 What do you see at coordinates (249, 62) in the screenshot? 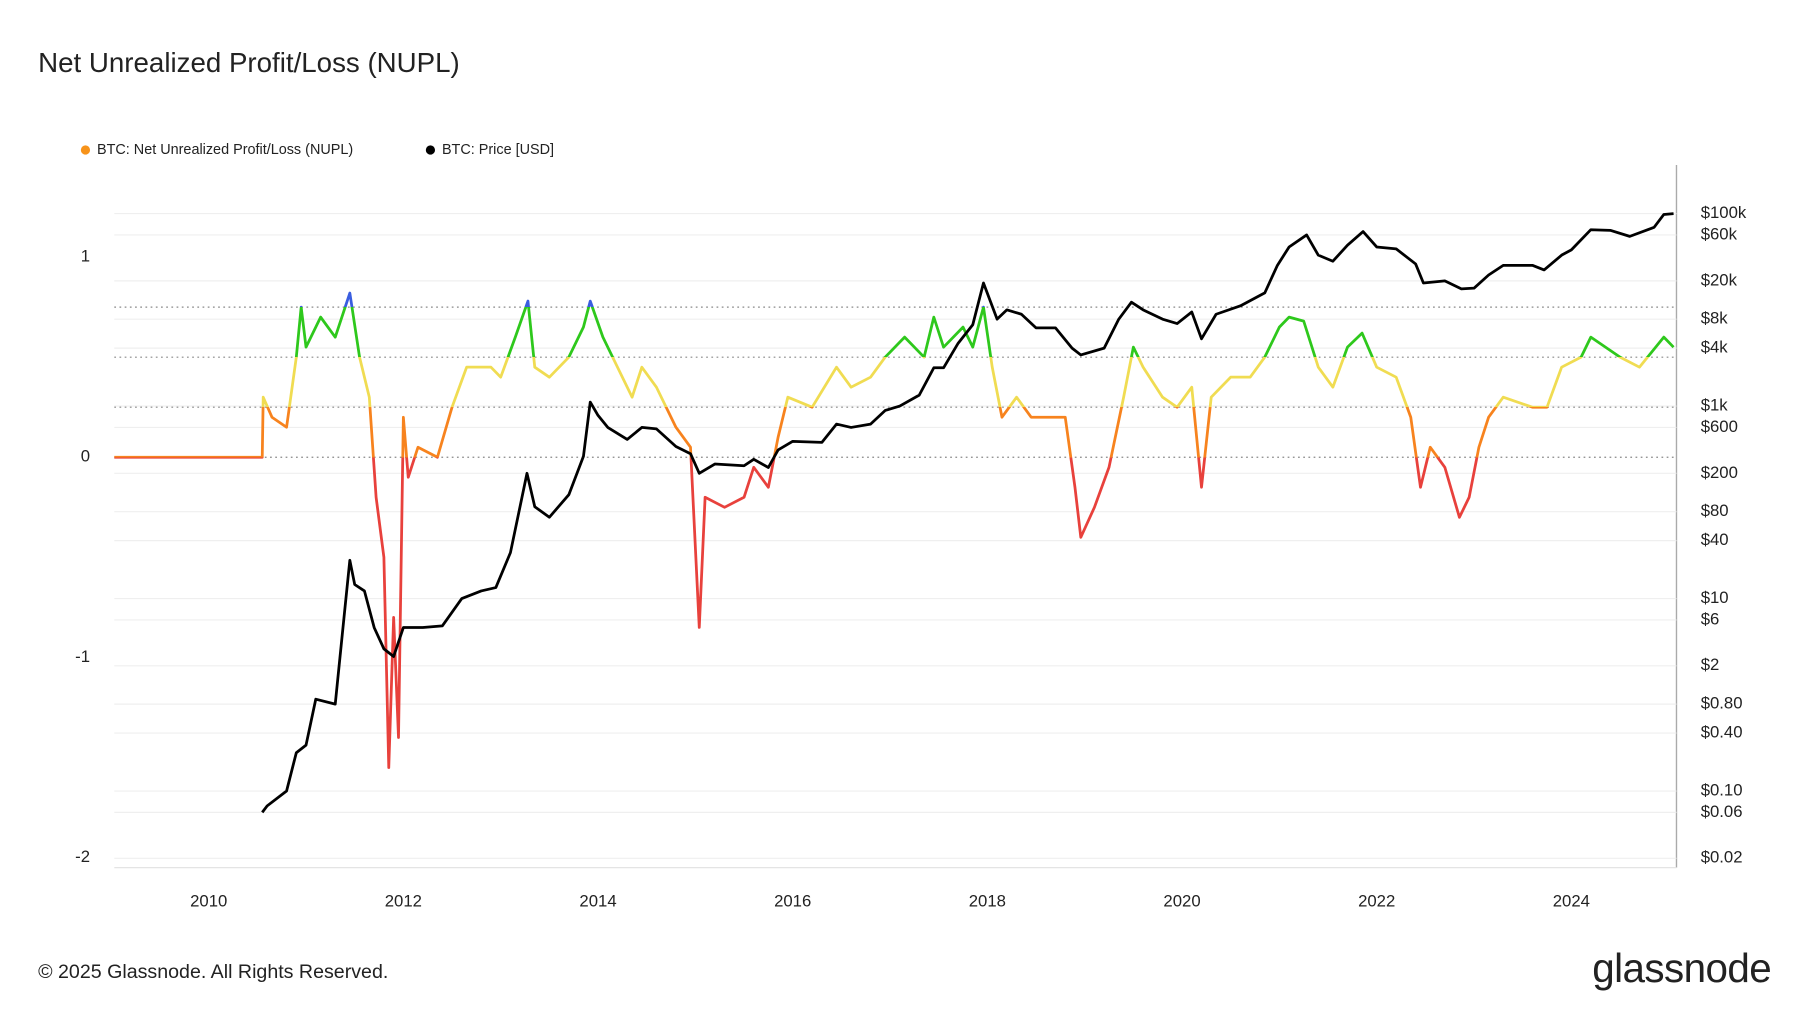
I see `chart-title: Net Unrealized Profit/Loss (NUPL)` at bounding box center [249, 62].